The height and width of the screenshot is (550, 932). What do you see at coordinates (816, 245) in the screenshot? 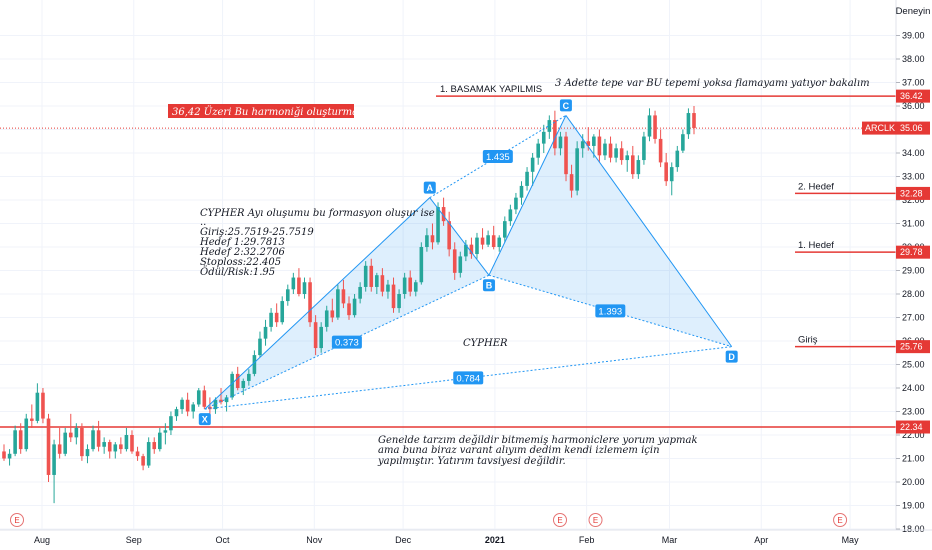
I see `level-text: 1. Hedef` at bounding box center [816, 245].